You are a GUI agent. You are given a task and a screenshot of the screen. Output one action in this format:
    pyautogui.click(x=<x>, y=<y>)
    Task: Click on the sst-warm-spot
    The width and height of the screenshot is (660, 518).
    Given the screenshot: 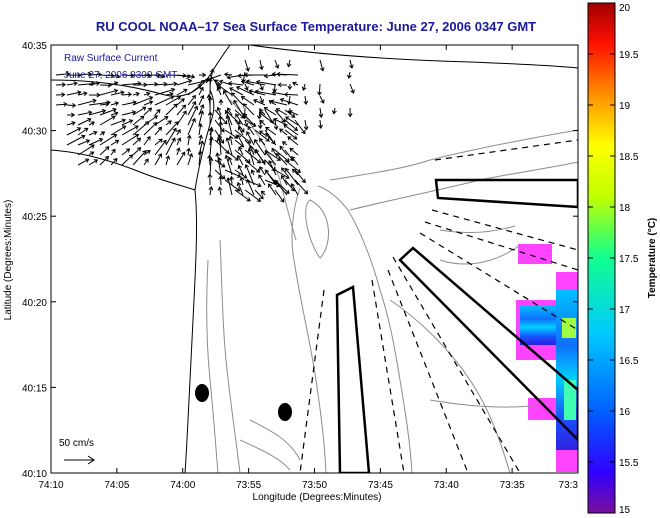 What is the action you would take?
    pyautogui.click(x=569, y=328)
    